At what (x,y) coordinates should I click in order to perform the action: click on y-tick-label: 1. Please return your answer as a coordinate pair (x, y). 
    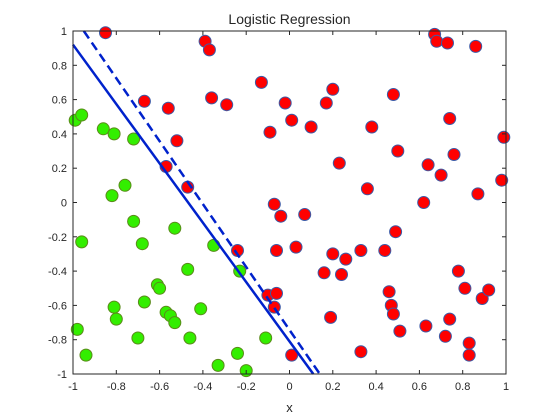
    Looking at the image, I should click on (64, 32).